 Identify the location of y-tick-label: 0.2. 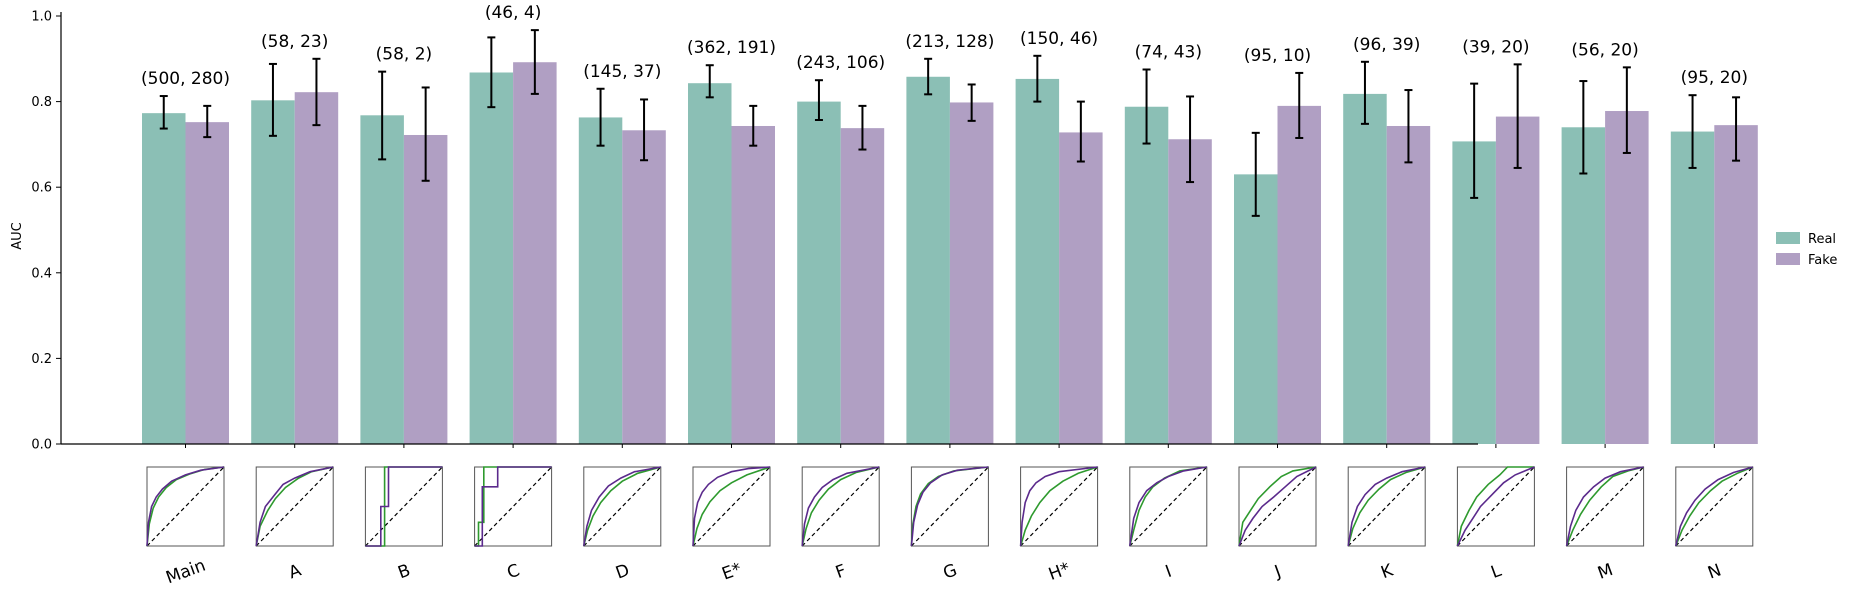
(41, 359).